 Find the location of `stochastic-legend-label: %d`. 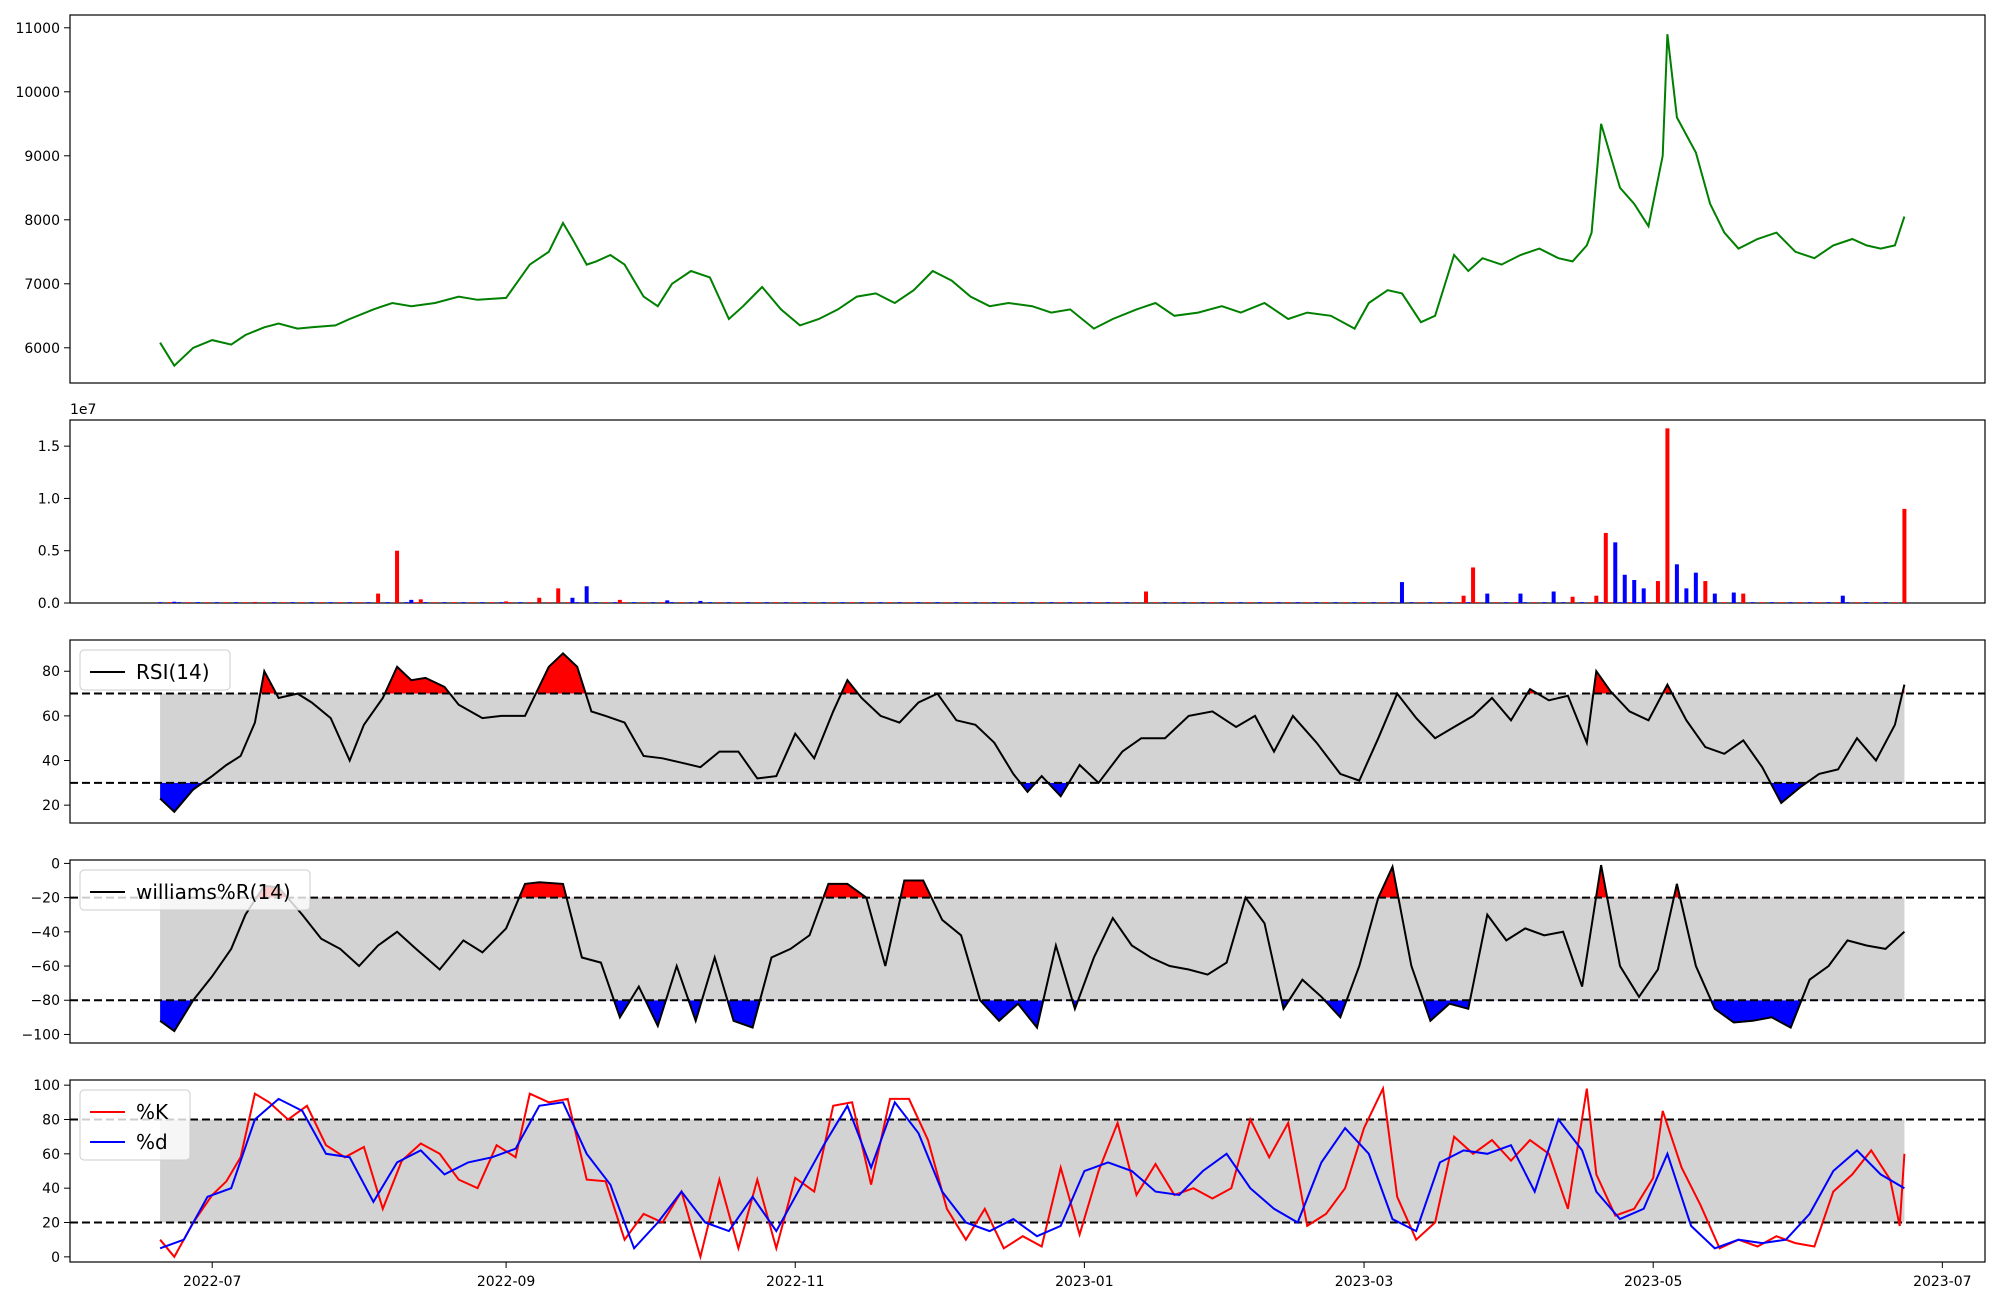

stochastic-legend-label: %d is located at coordinates (152, 1142).